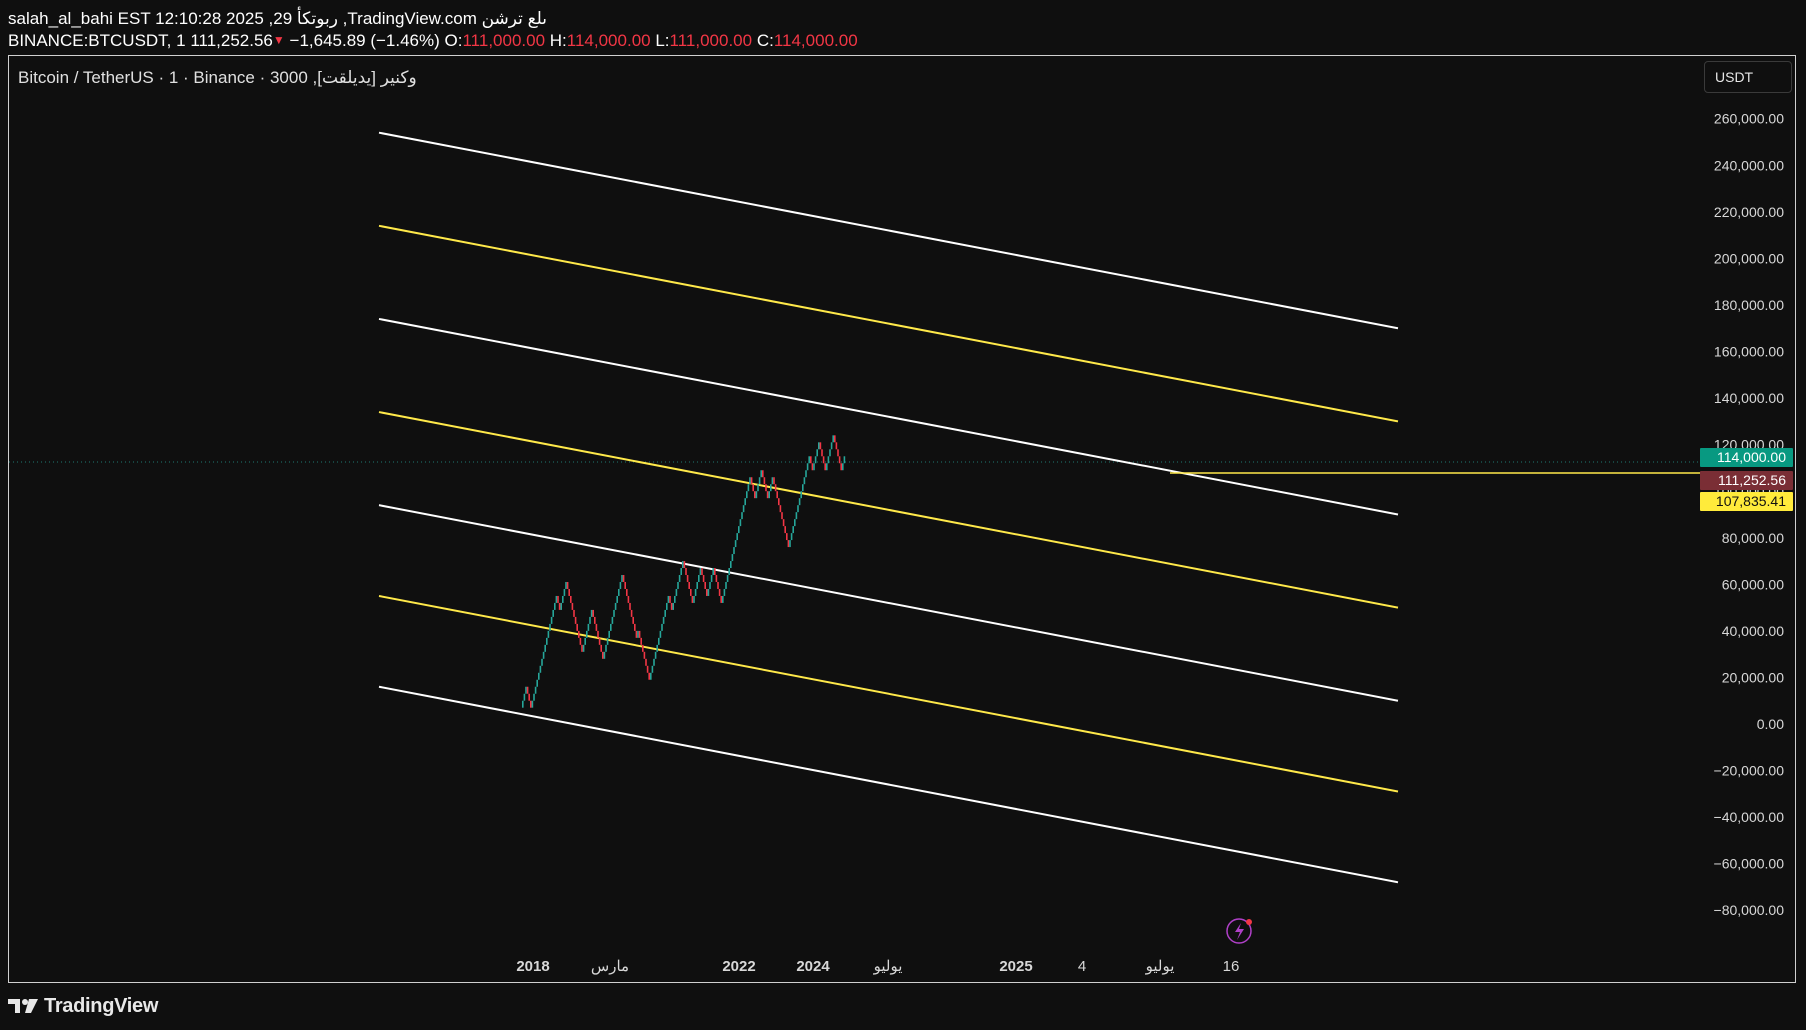 This screenshot has height=1030, width=1806. I want to click on price-axis-label: −60,000.00, so click(1749, 864).